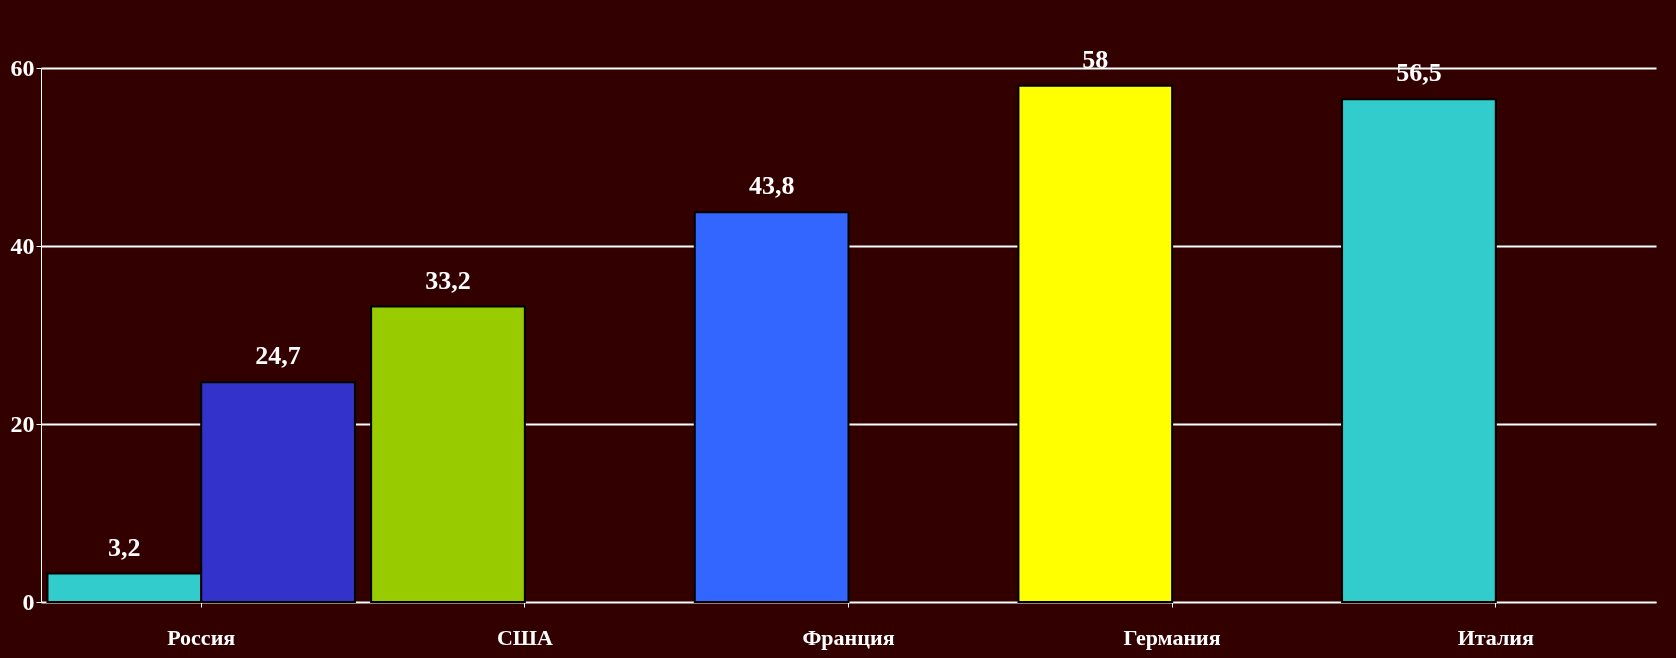  Describe the element at coordinates (848, 637) in the screenshot. I see `x-tick-label: Франция` at that location.